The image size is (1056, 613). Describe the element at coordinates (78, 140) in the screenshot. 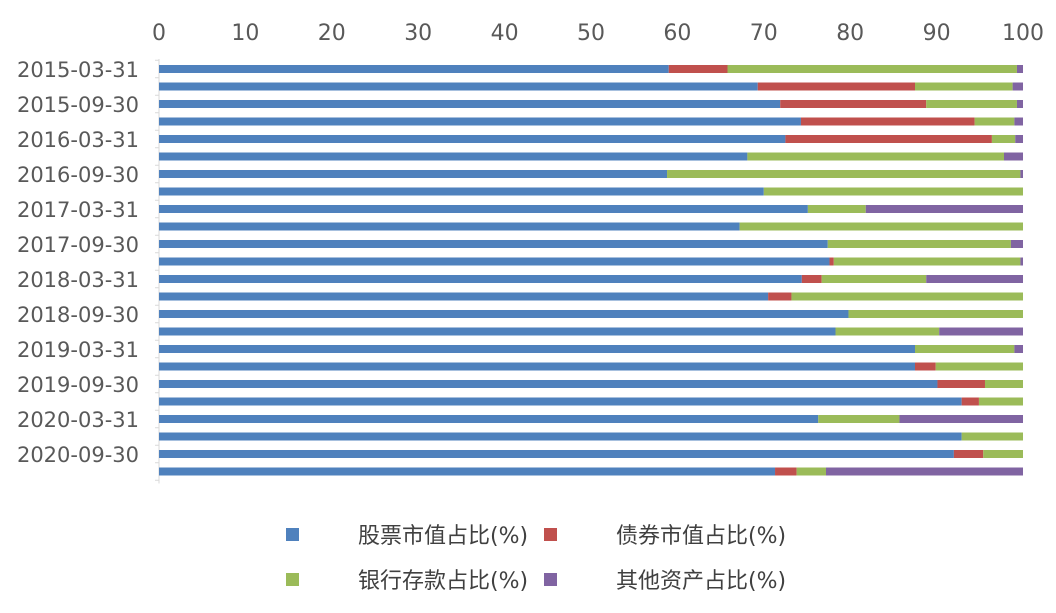

I see `y-tick-label: 2016-03-31` at that location.